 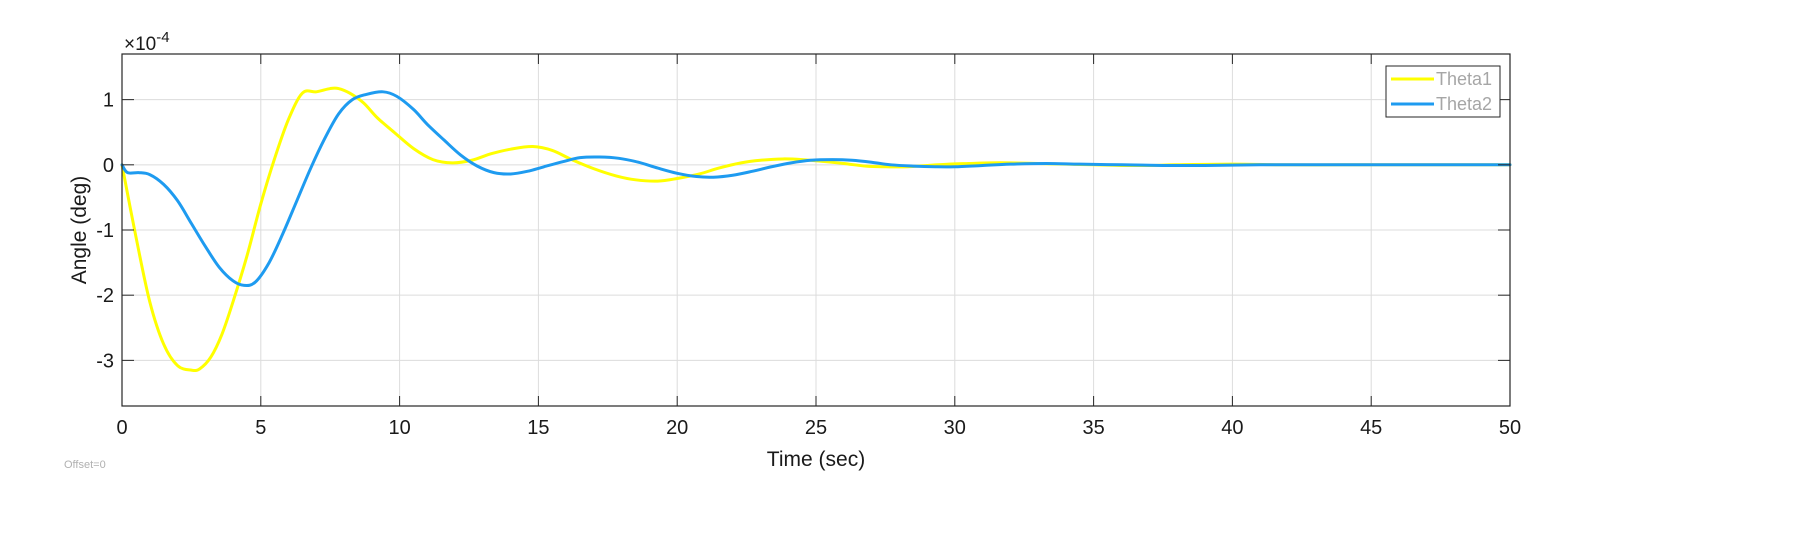 What do you see at coordinates (1464, 104) in the screenshot?
I see `legend-entry-theta2: Theta2` at bounding box center [1464, 104].